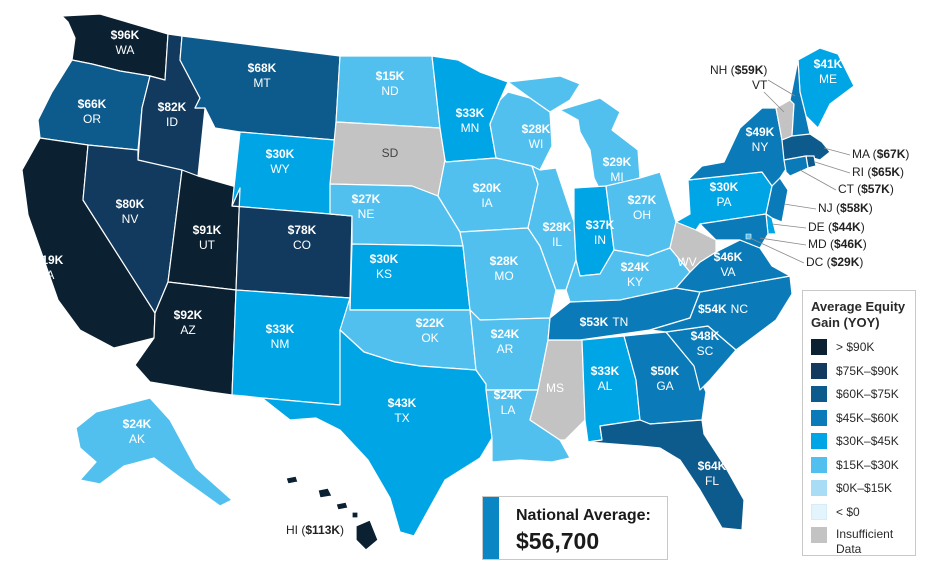  I want to click on legend-label: > $90K, so click(855, 347).